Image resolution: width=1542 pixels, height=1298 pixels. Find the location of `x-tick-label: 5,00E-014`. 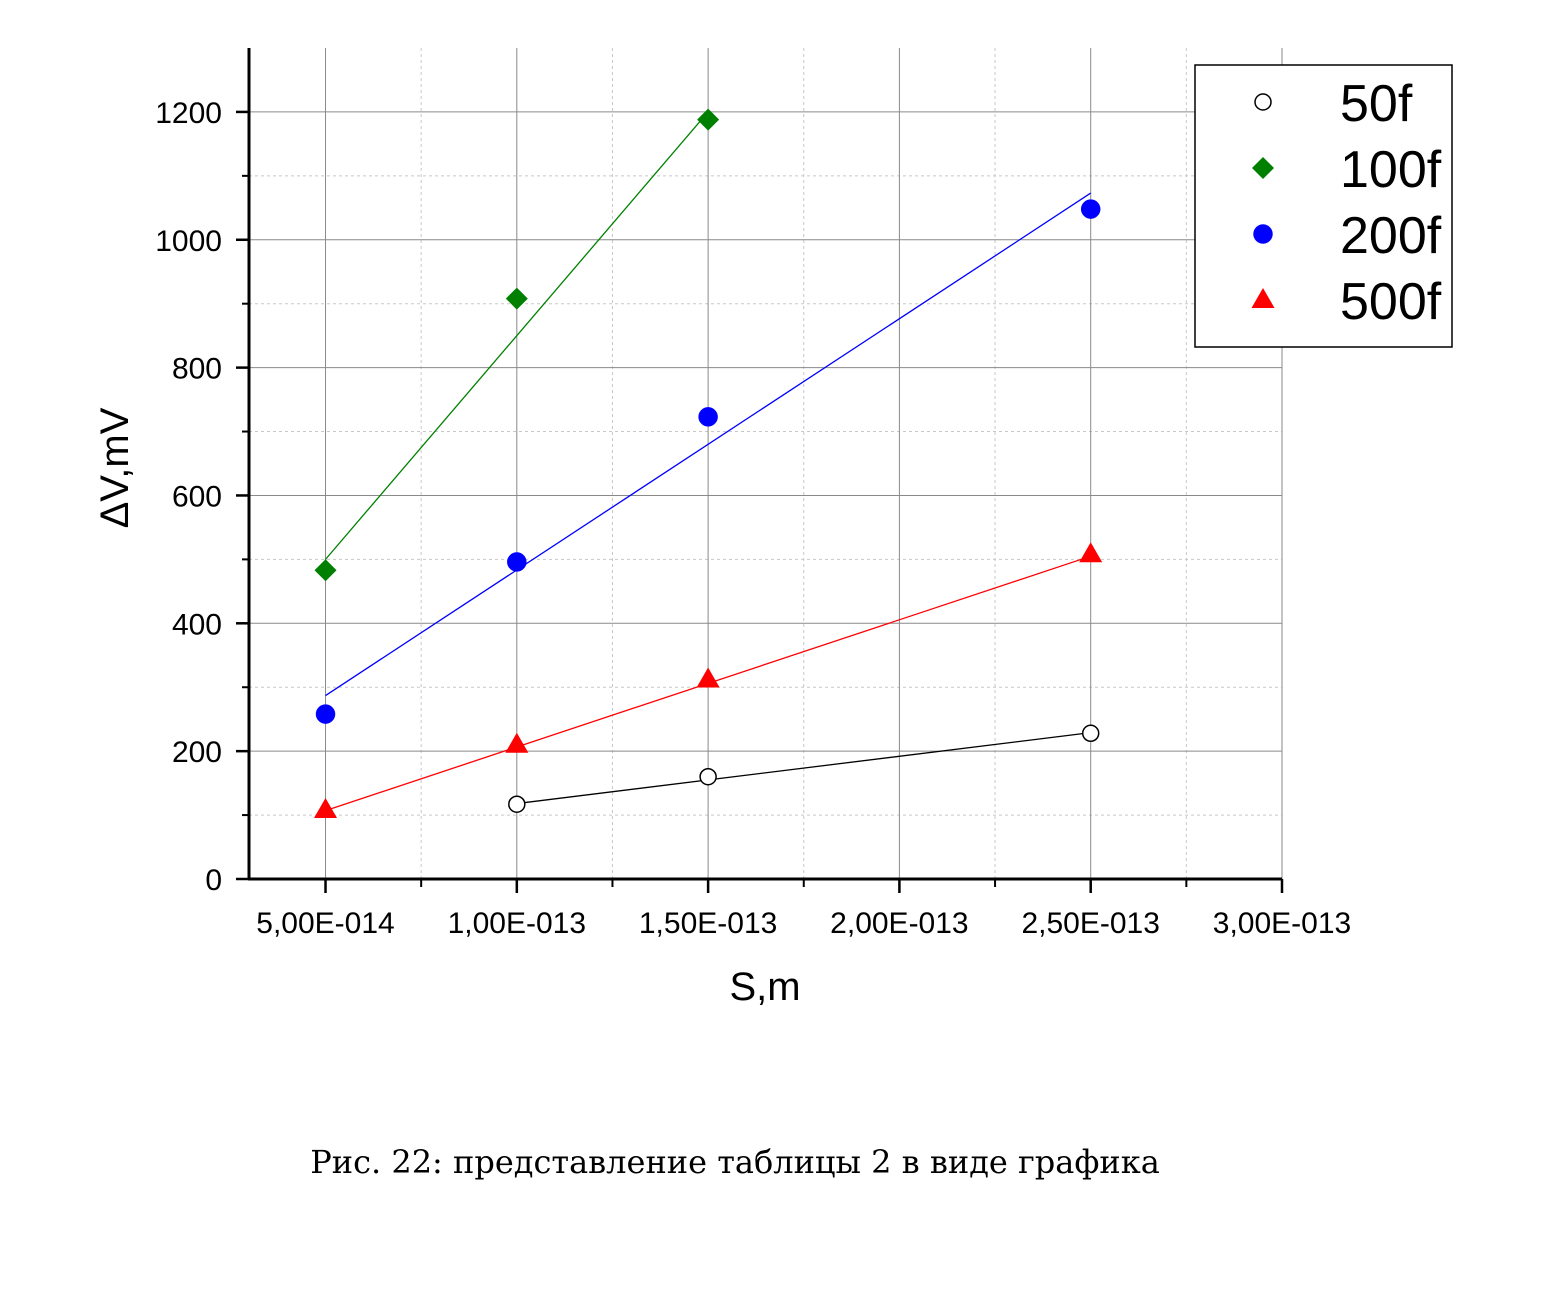

x-tick-label: 5,00E-014 is located at coordinates (325, 923).